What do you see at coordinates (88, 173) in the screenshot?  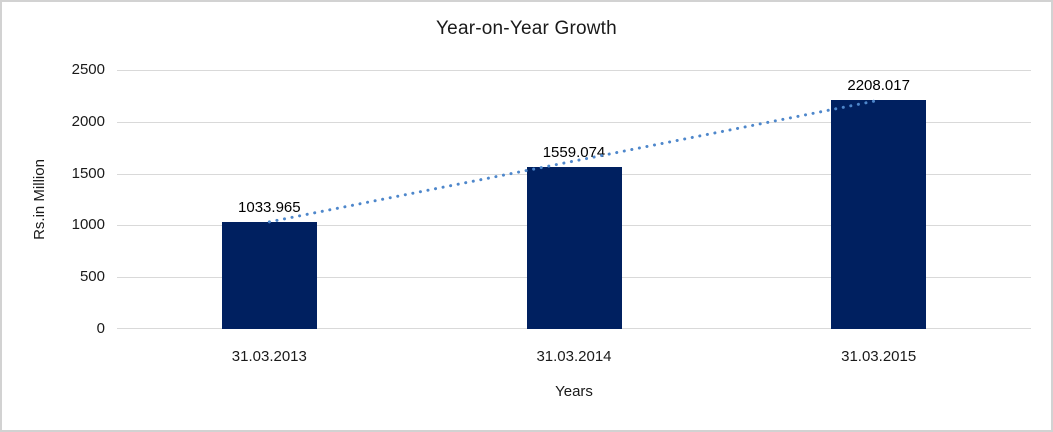 I see `y-tick-label: 1500` at bounding box center [88, 173].